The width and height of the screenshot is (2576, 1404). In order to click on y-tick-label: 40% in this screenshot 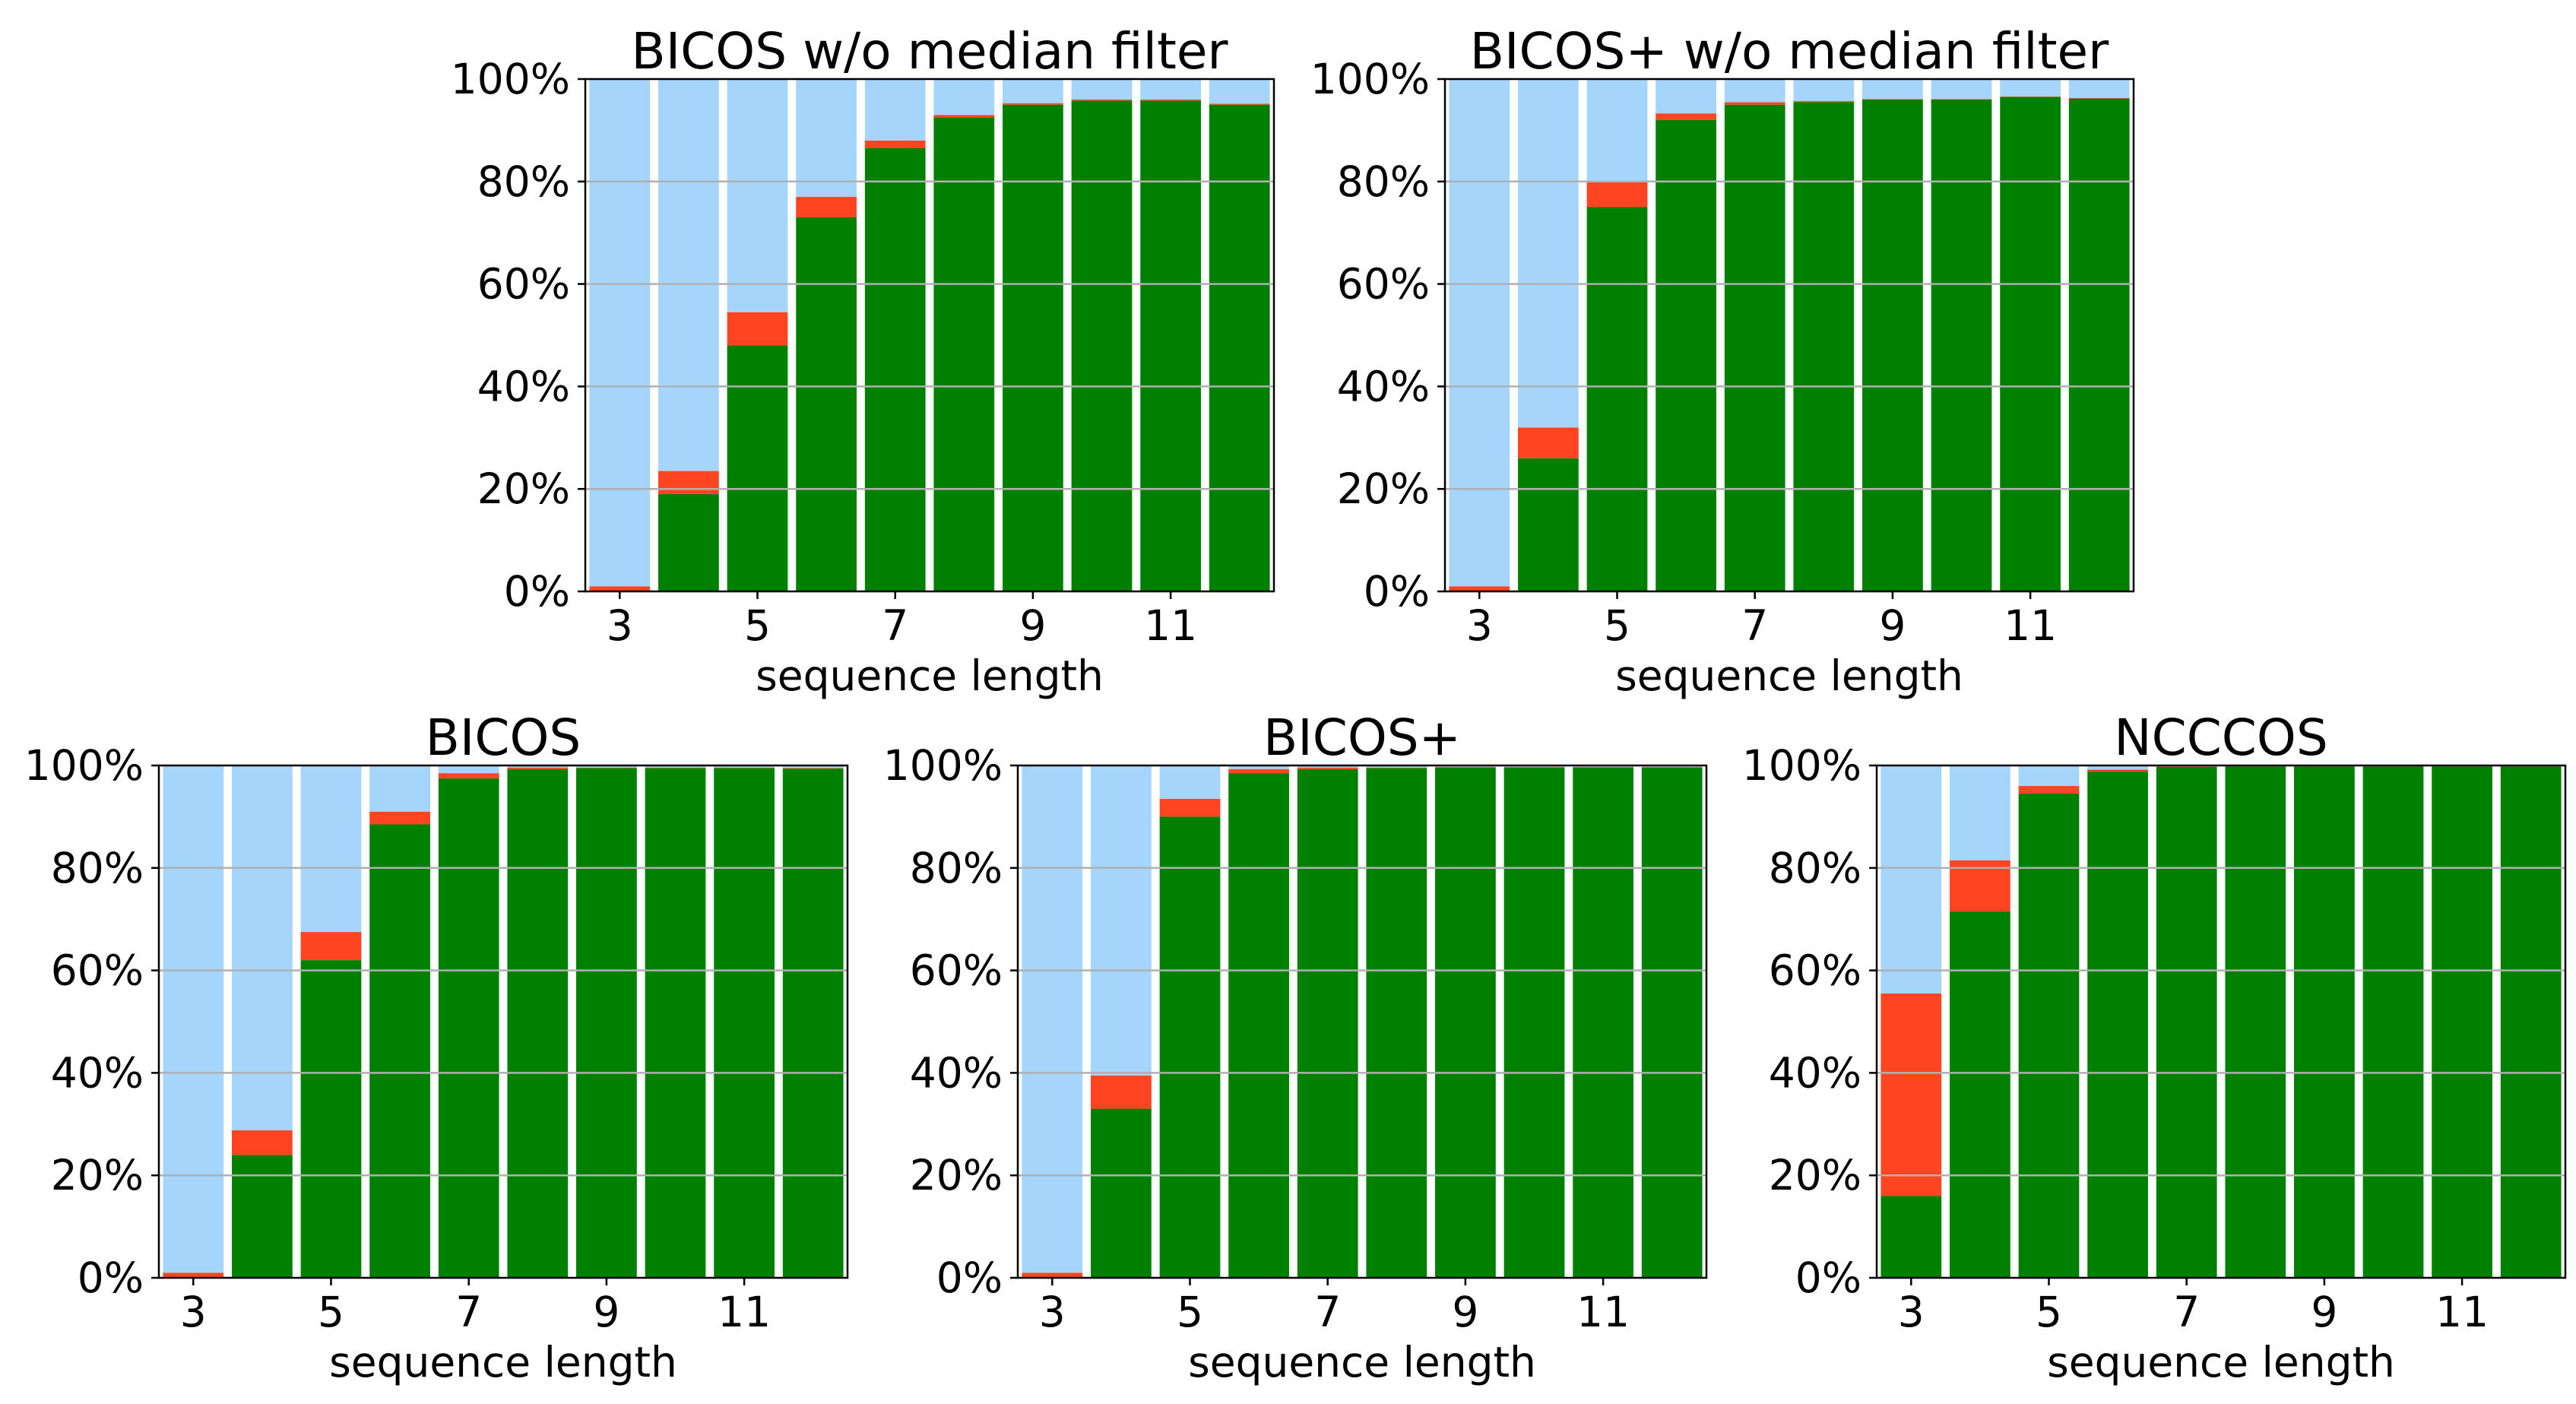, I will do `click(957, 1072)`.